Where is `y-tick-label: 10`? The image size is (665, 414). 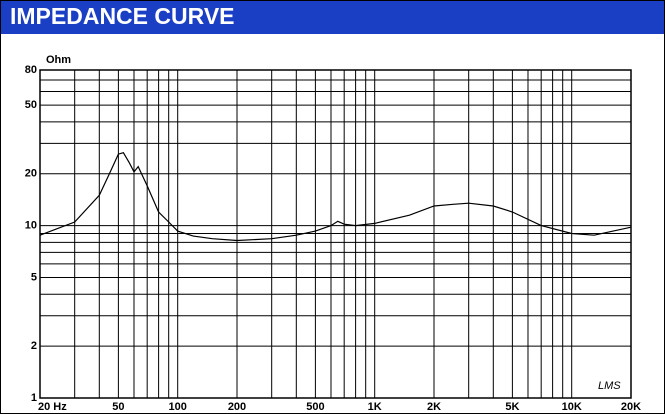
y-tick-label: 10 is located at coordinates (31, 226).